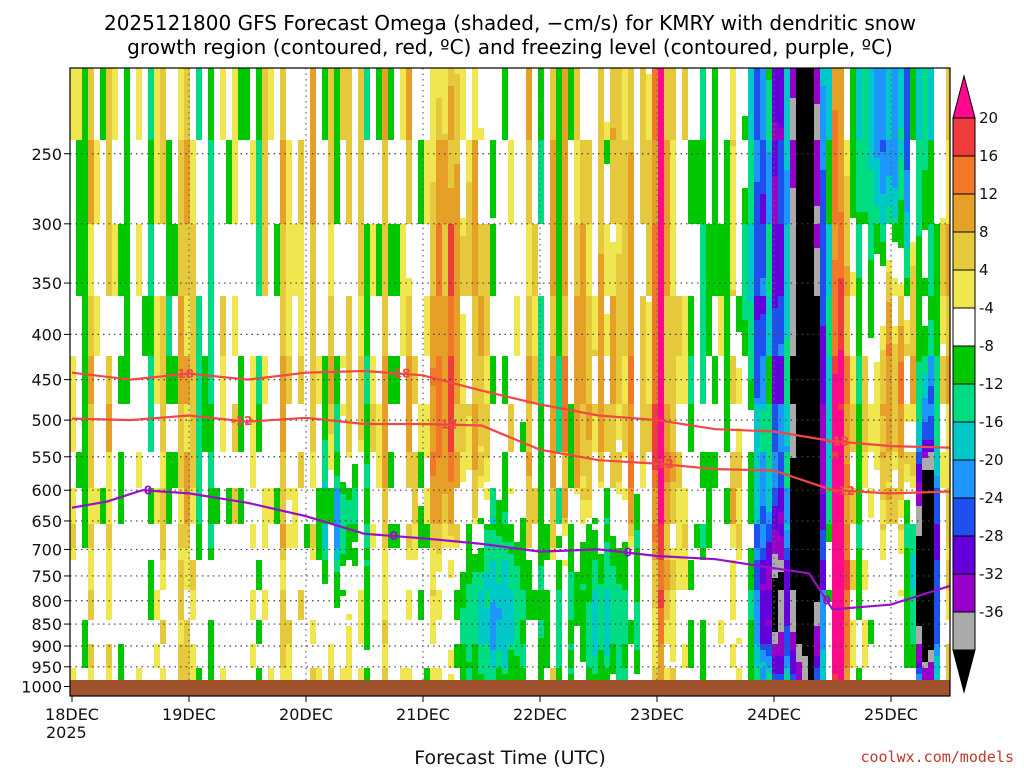  Describe the element at coordinates (991, 422) in the screenshot. I see `colorbar-tick-8: -16` at that location.